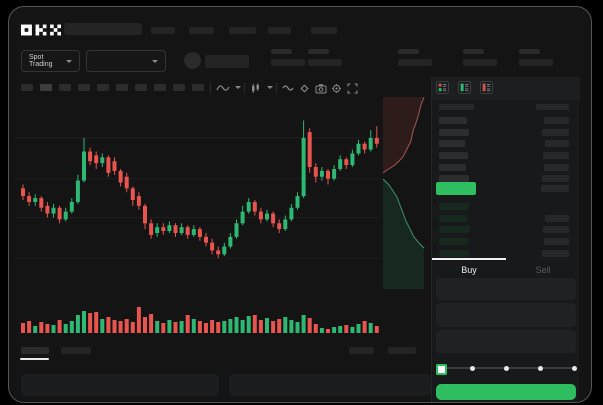 The image size is (603, 405). What do you see at coordinates (506, 315) in the screenshot?
I see `order-amount-field` at bounding box center [506, 315].